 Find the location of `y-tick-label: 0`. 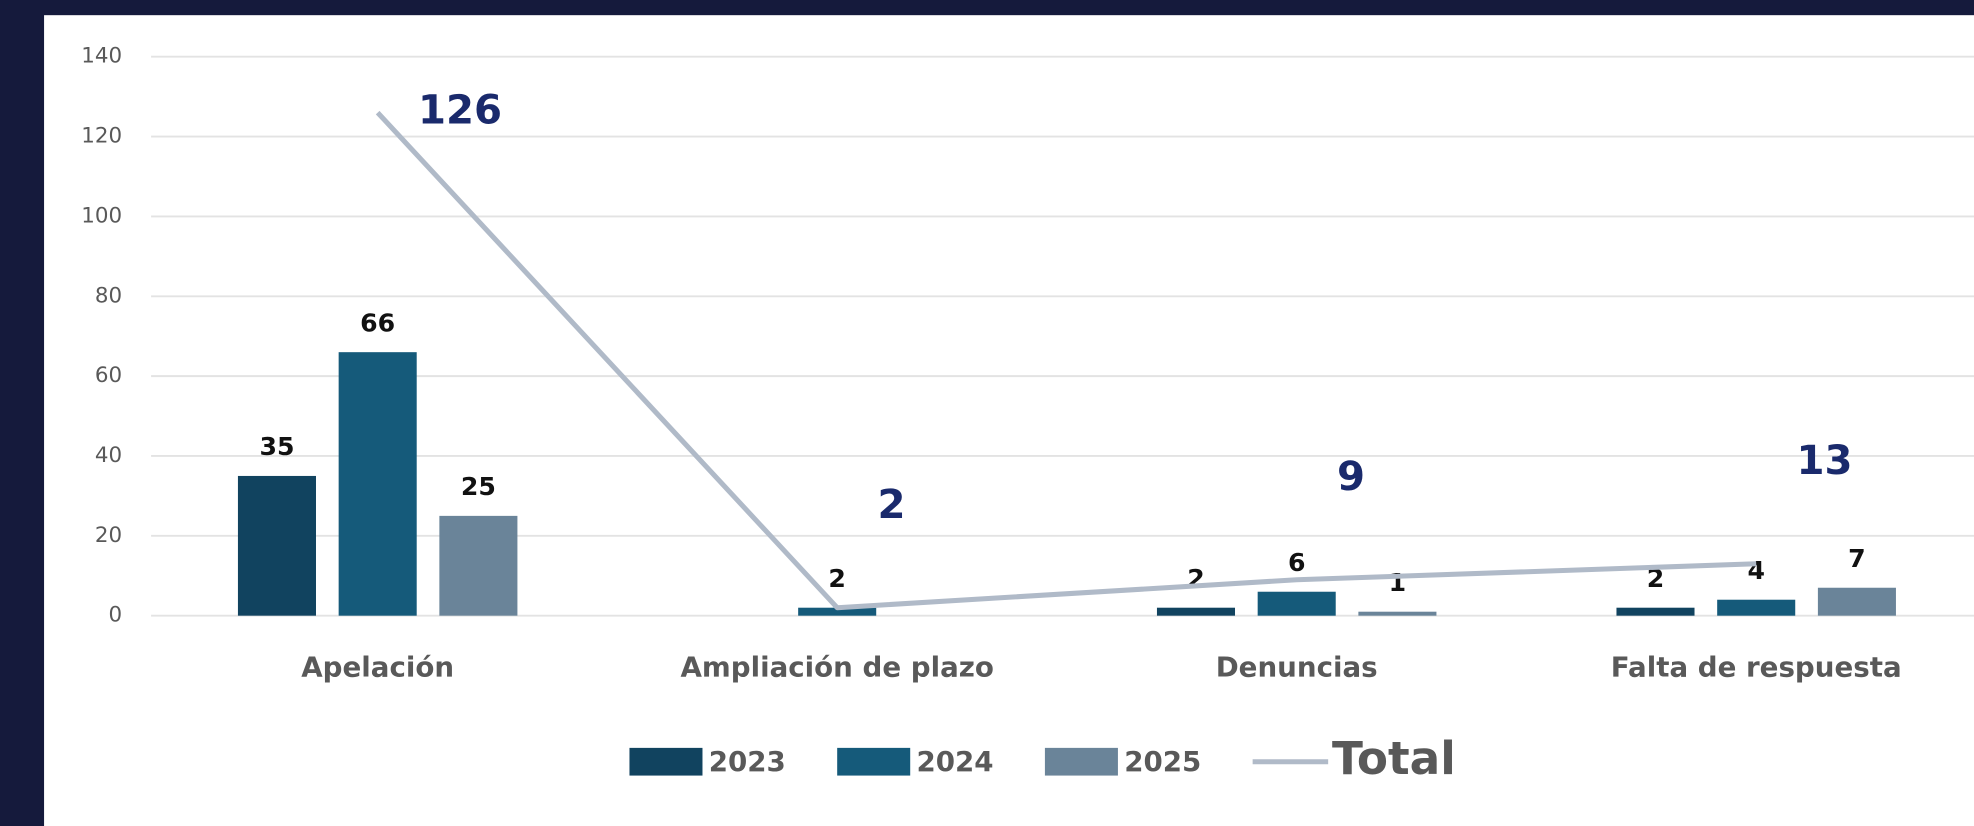

y-tick-label: 0 is located at coordinates (116, 615).